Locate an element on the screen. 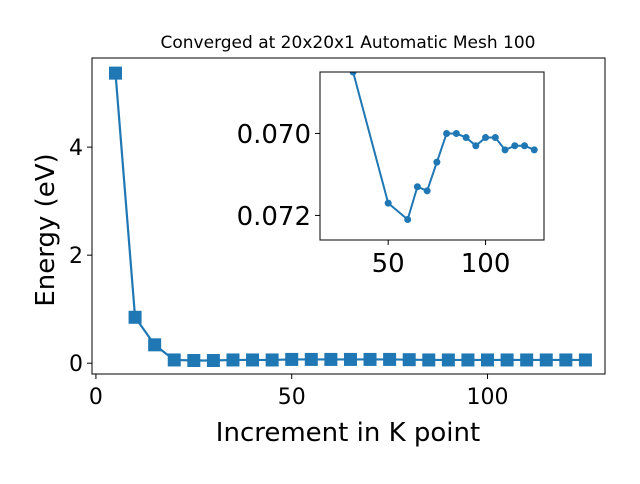  inset-series-line is located at coordinates (443, 146).